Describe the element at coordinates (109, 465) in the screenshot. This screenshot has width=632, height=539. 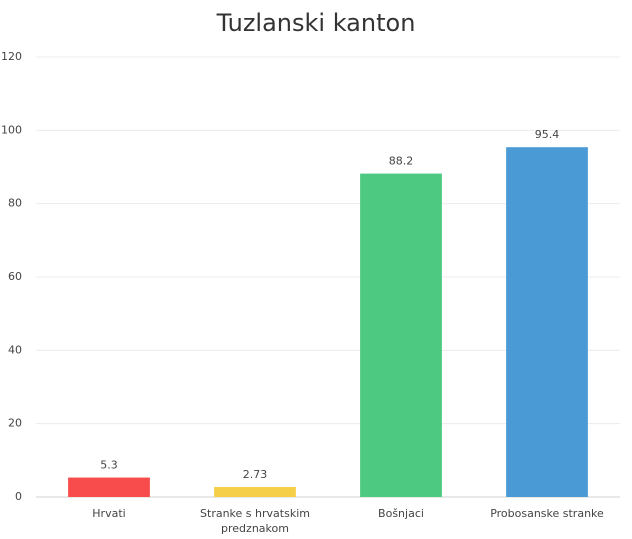
I see `data-label: 5.3` at that location.